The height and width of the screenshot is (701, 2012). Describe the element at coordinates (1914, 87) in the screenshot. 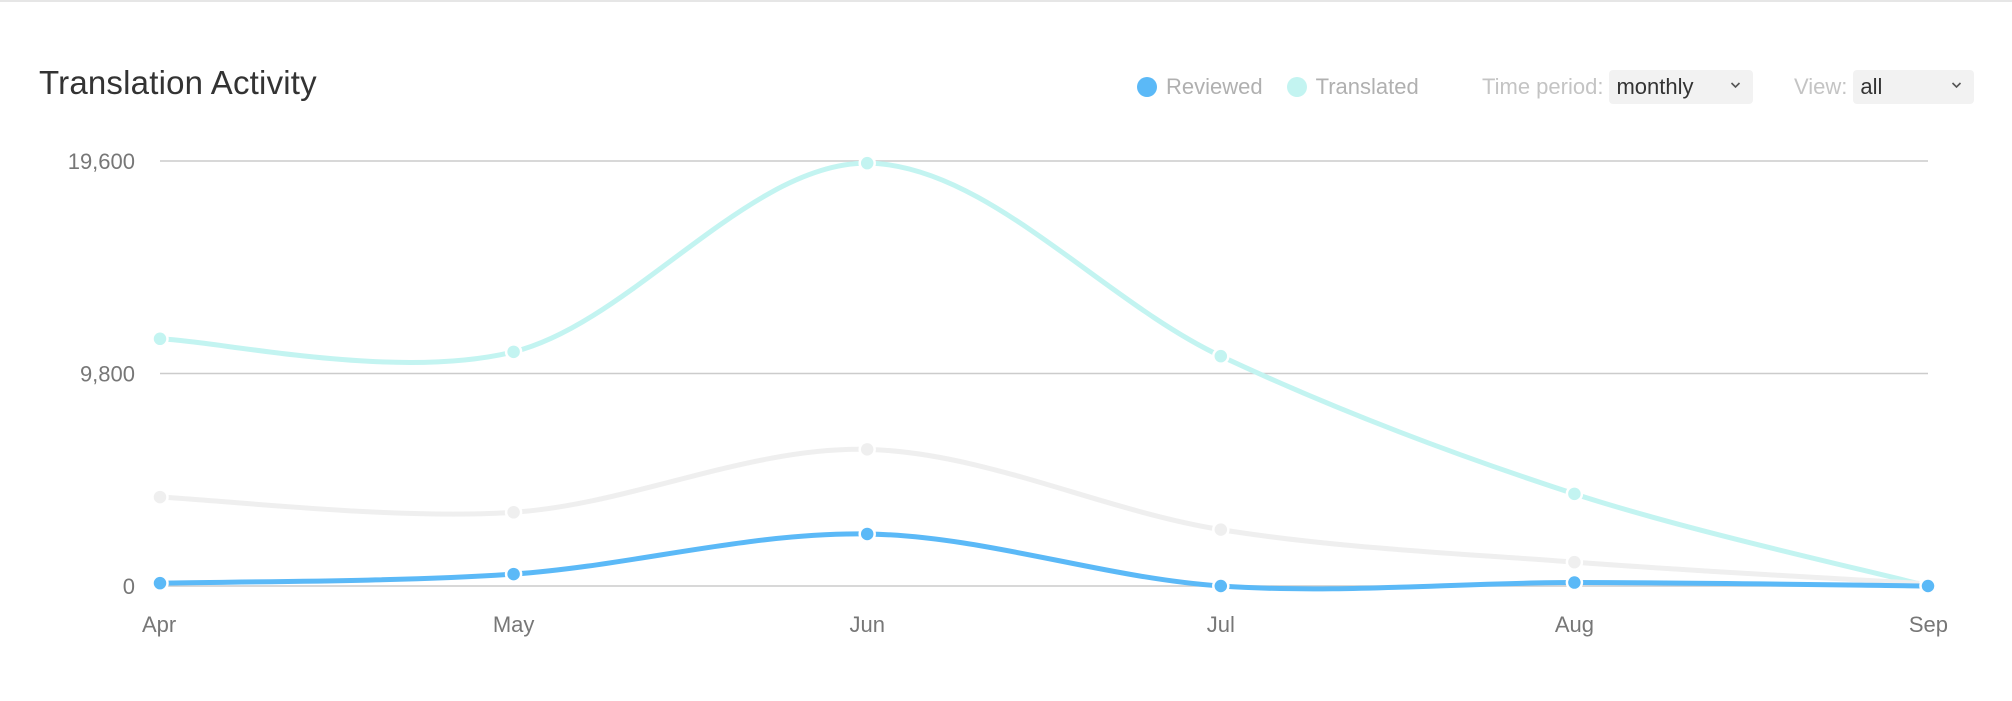

I see `view-select: all` at that location.